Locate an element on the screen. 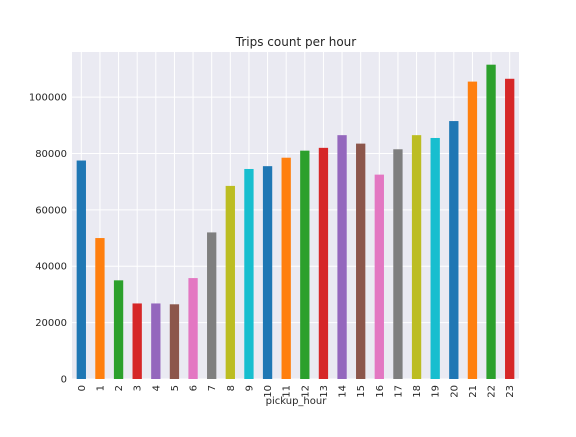 The image size is (576, 437). x-tick-label: 4 is located at coordinates (156, 388).